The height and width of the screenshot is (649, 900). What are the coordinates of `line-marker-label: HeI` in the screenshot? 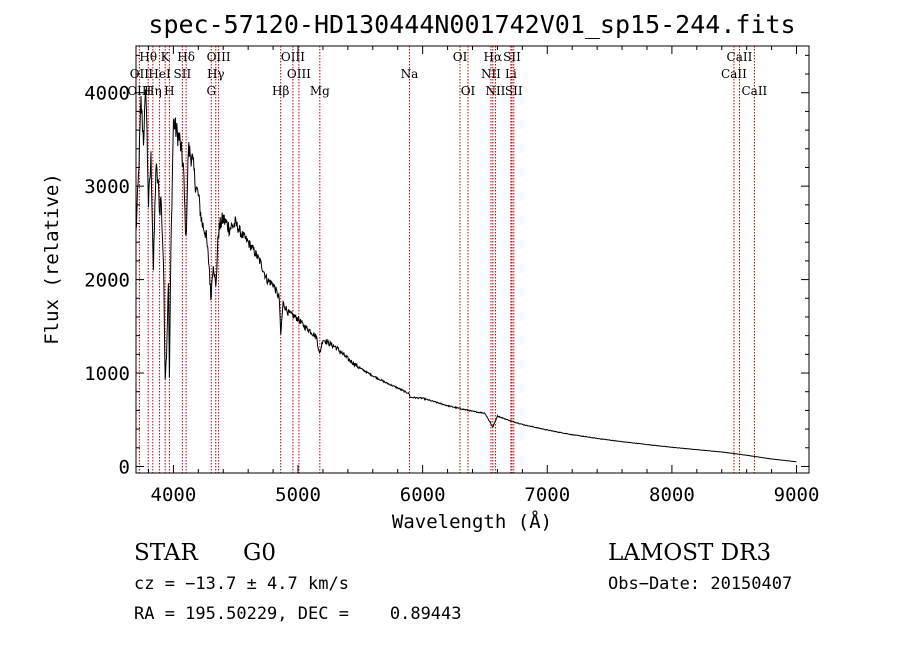 It's located at (159, 74).